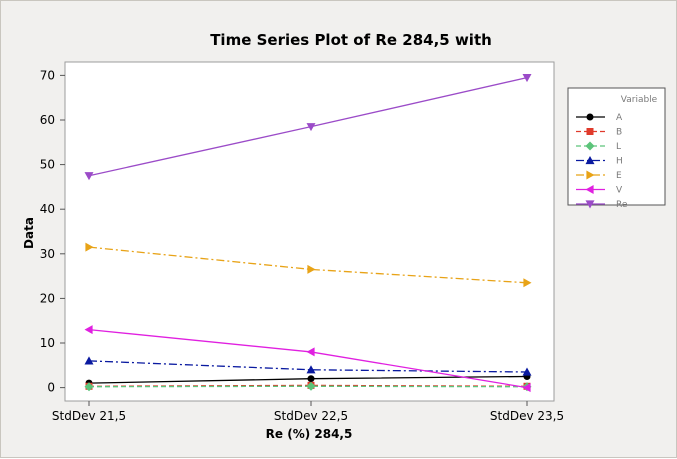  Describe the element at coordinates (590, 117) in the screenshot. I see `legend-marker-a` at that location.